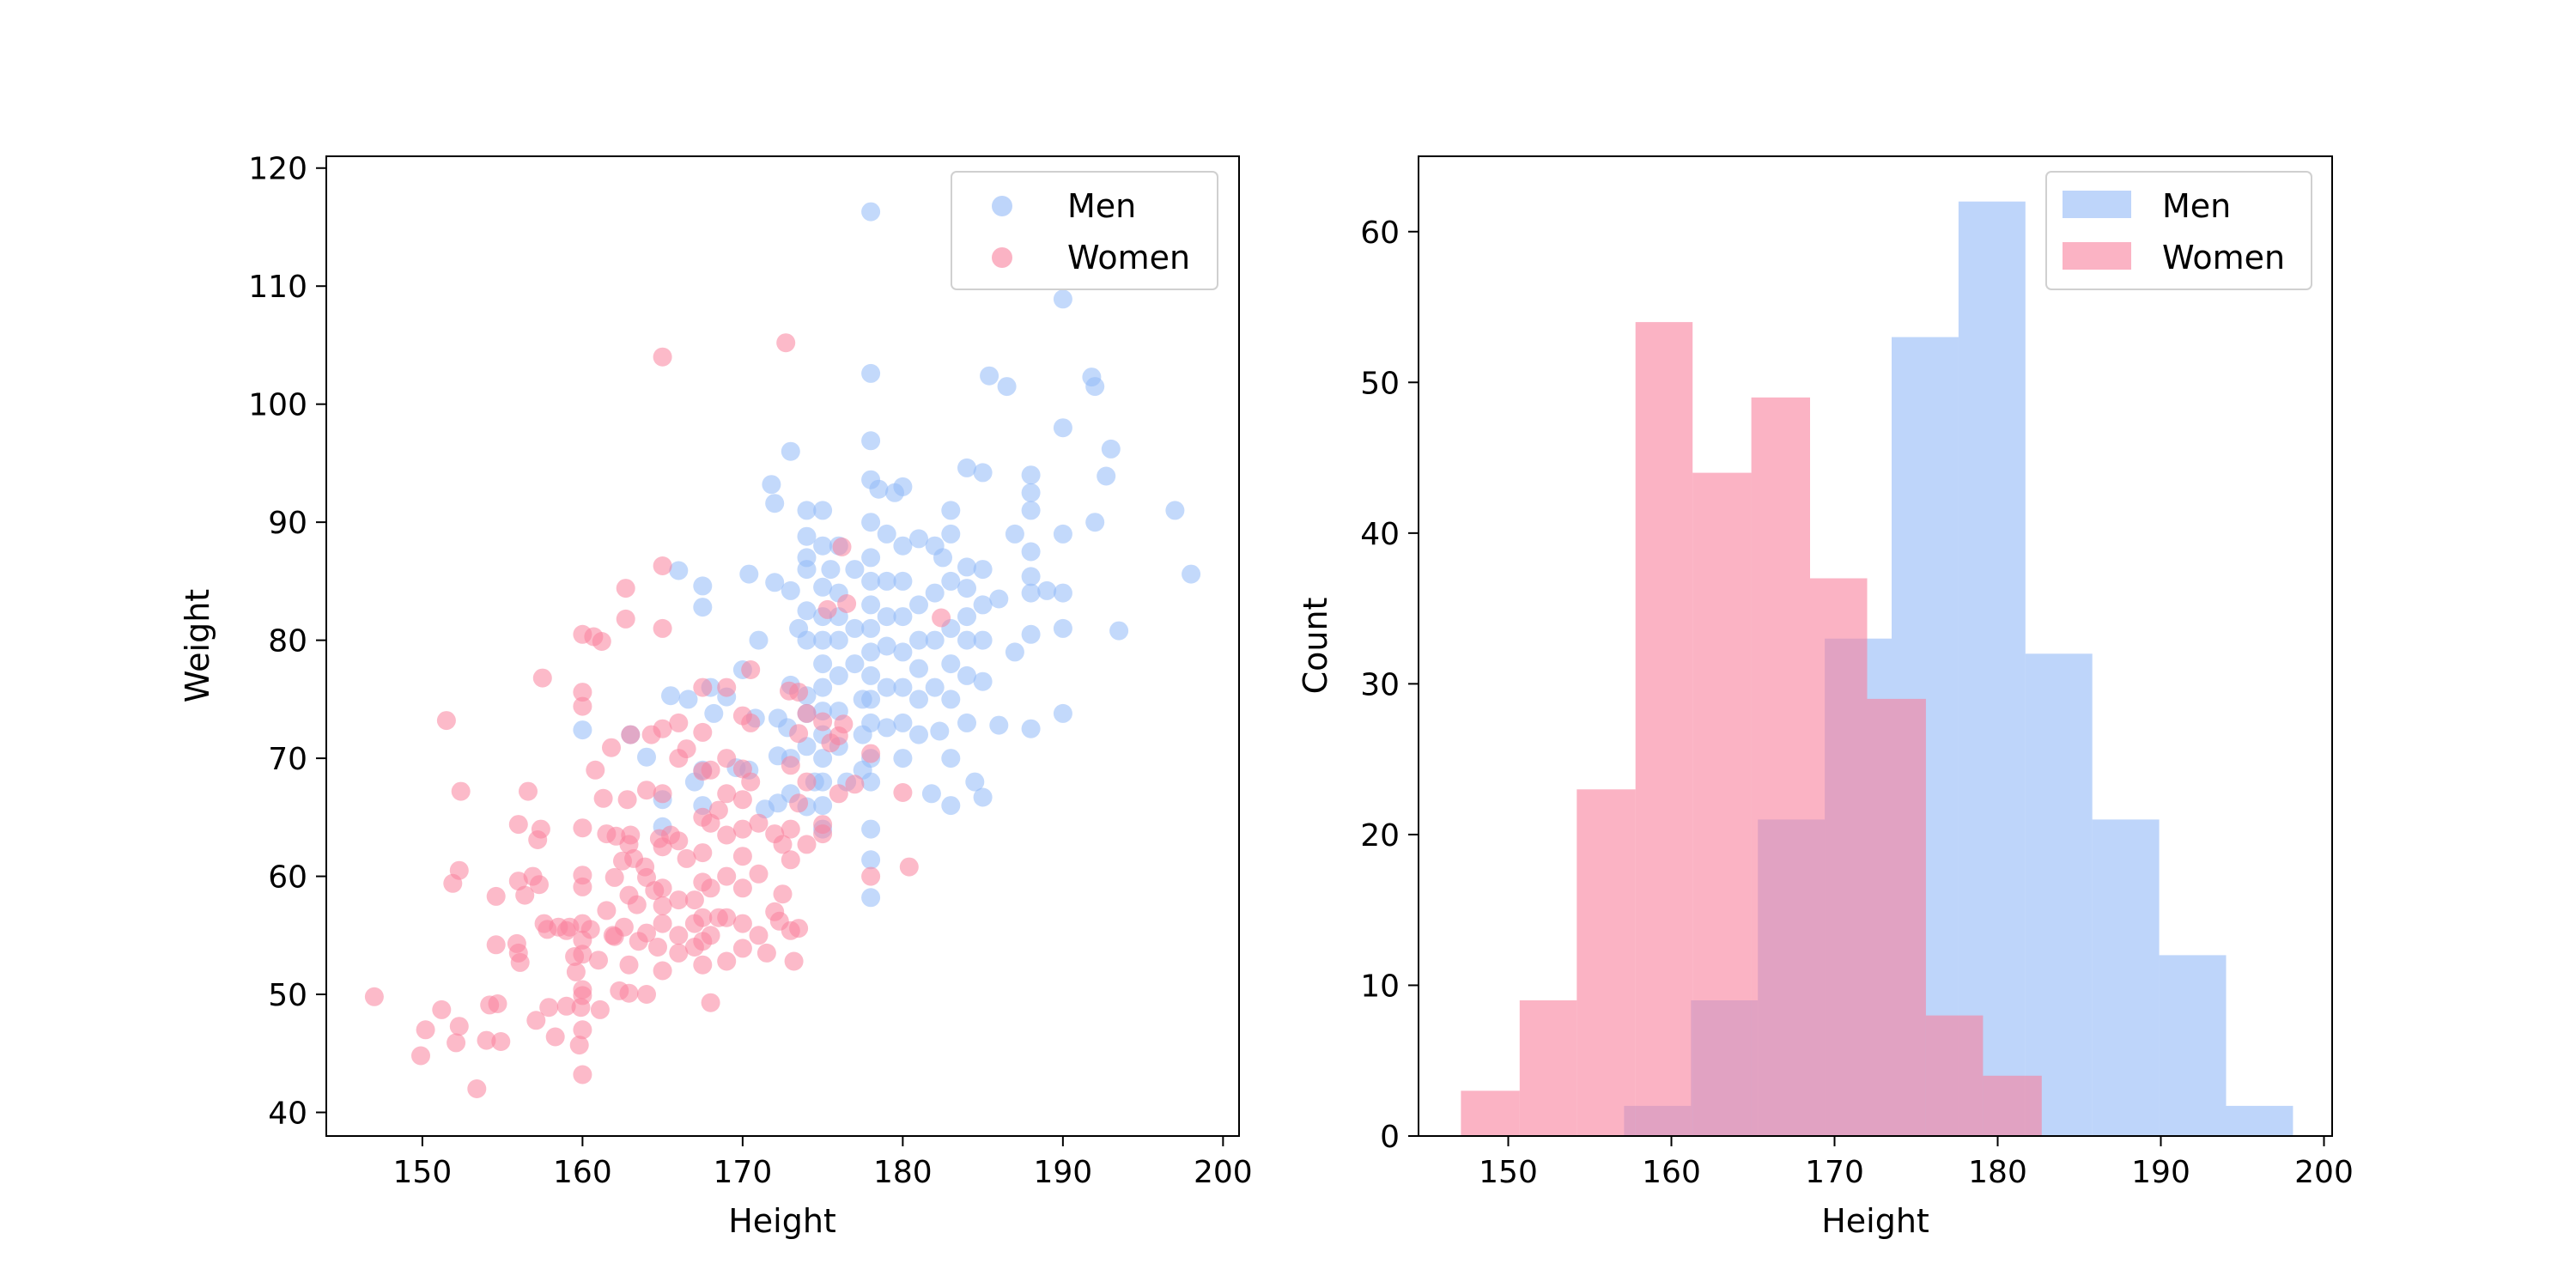 This screenshot has height=1288, width=2576. What do you see at coordinates (1063, 1173) in the screenshot?
I see `scatter-x-tick-label: 190` at bounding box center [1063, 1173].